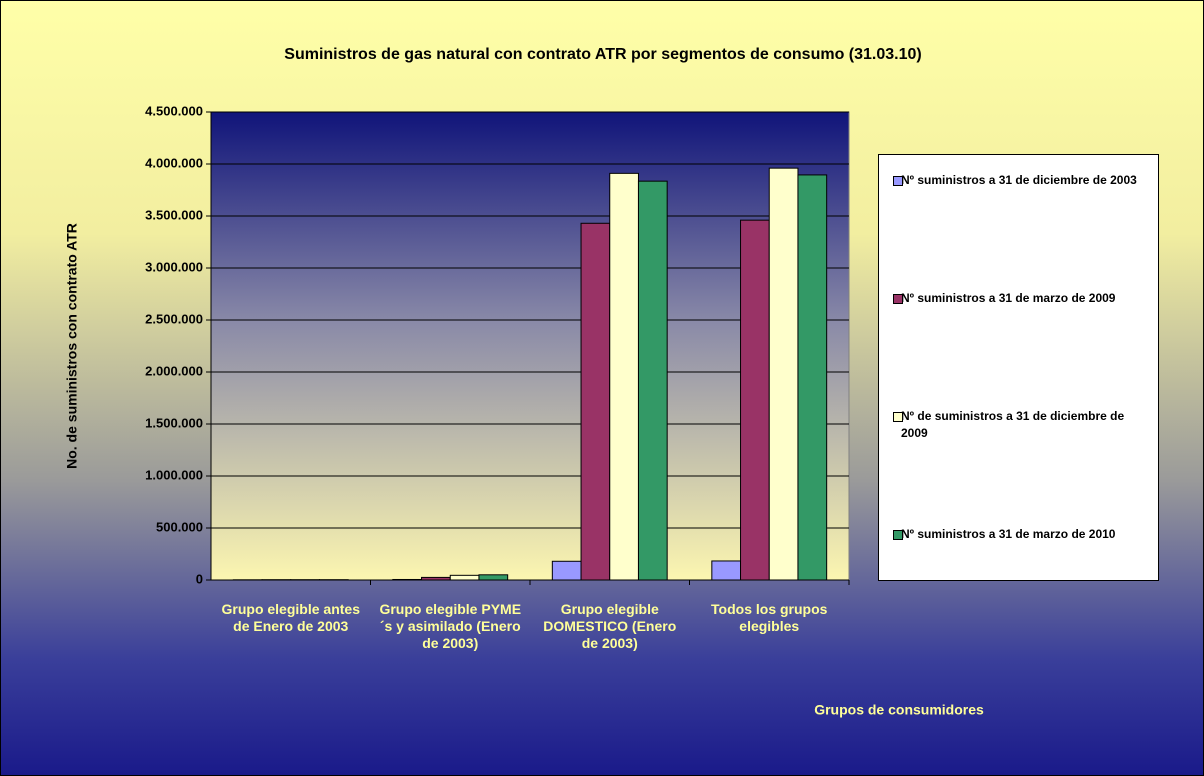 The image size is (1204, 776). What do you see at coordinates (72, 346) in the screenshot?
I see `y-axis-title: No. de suministros con contrato ATR` at bounding box center [72, 346].